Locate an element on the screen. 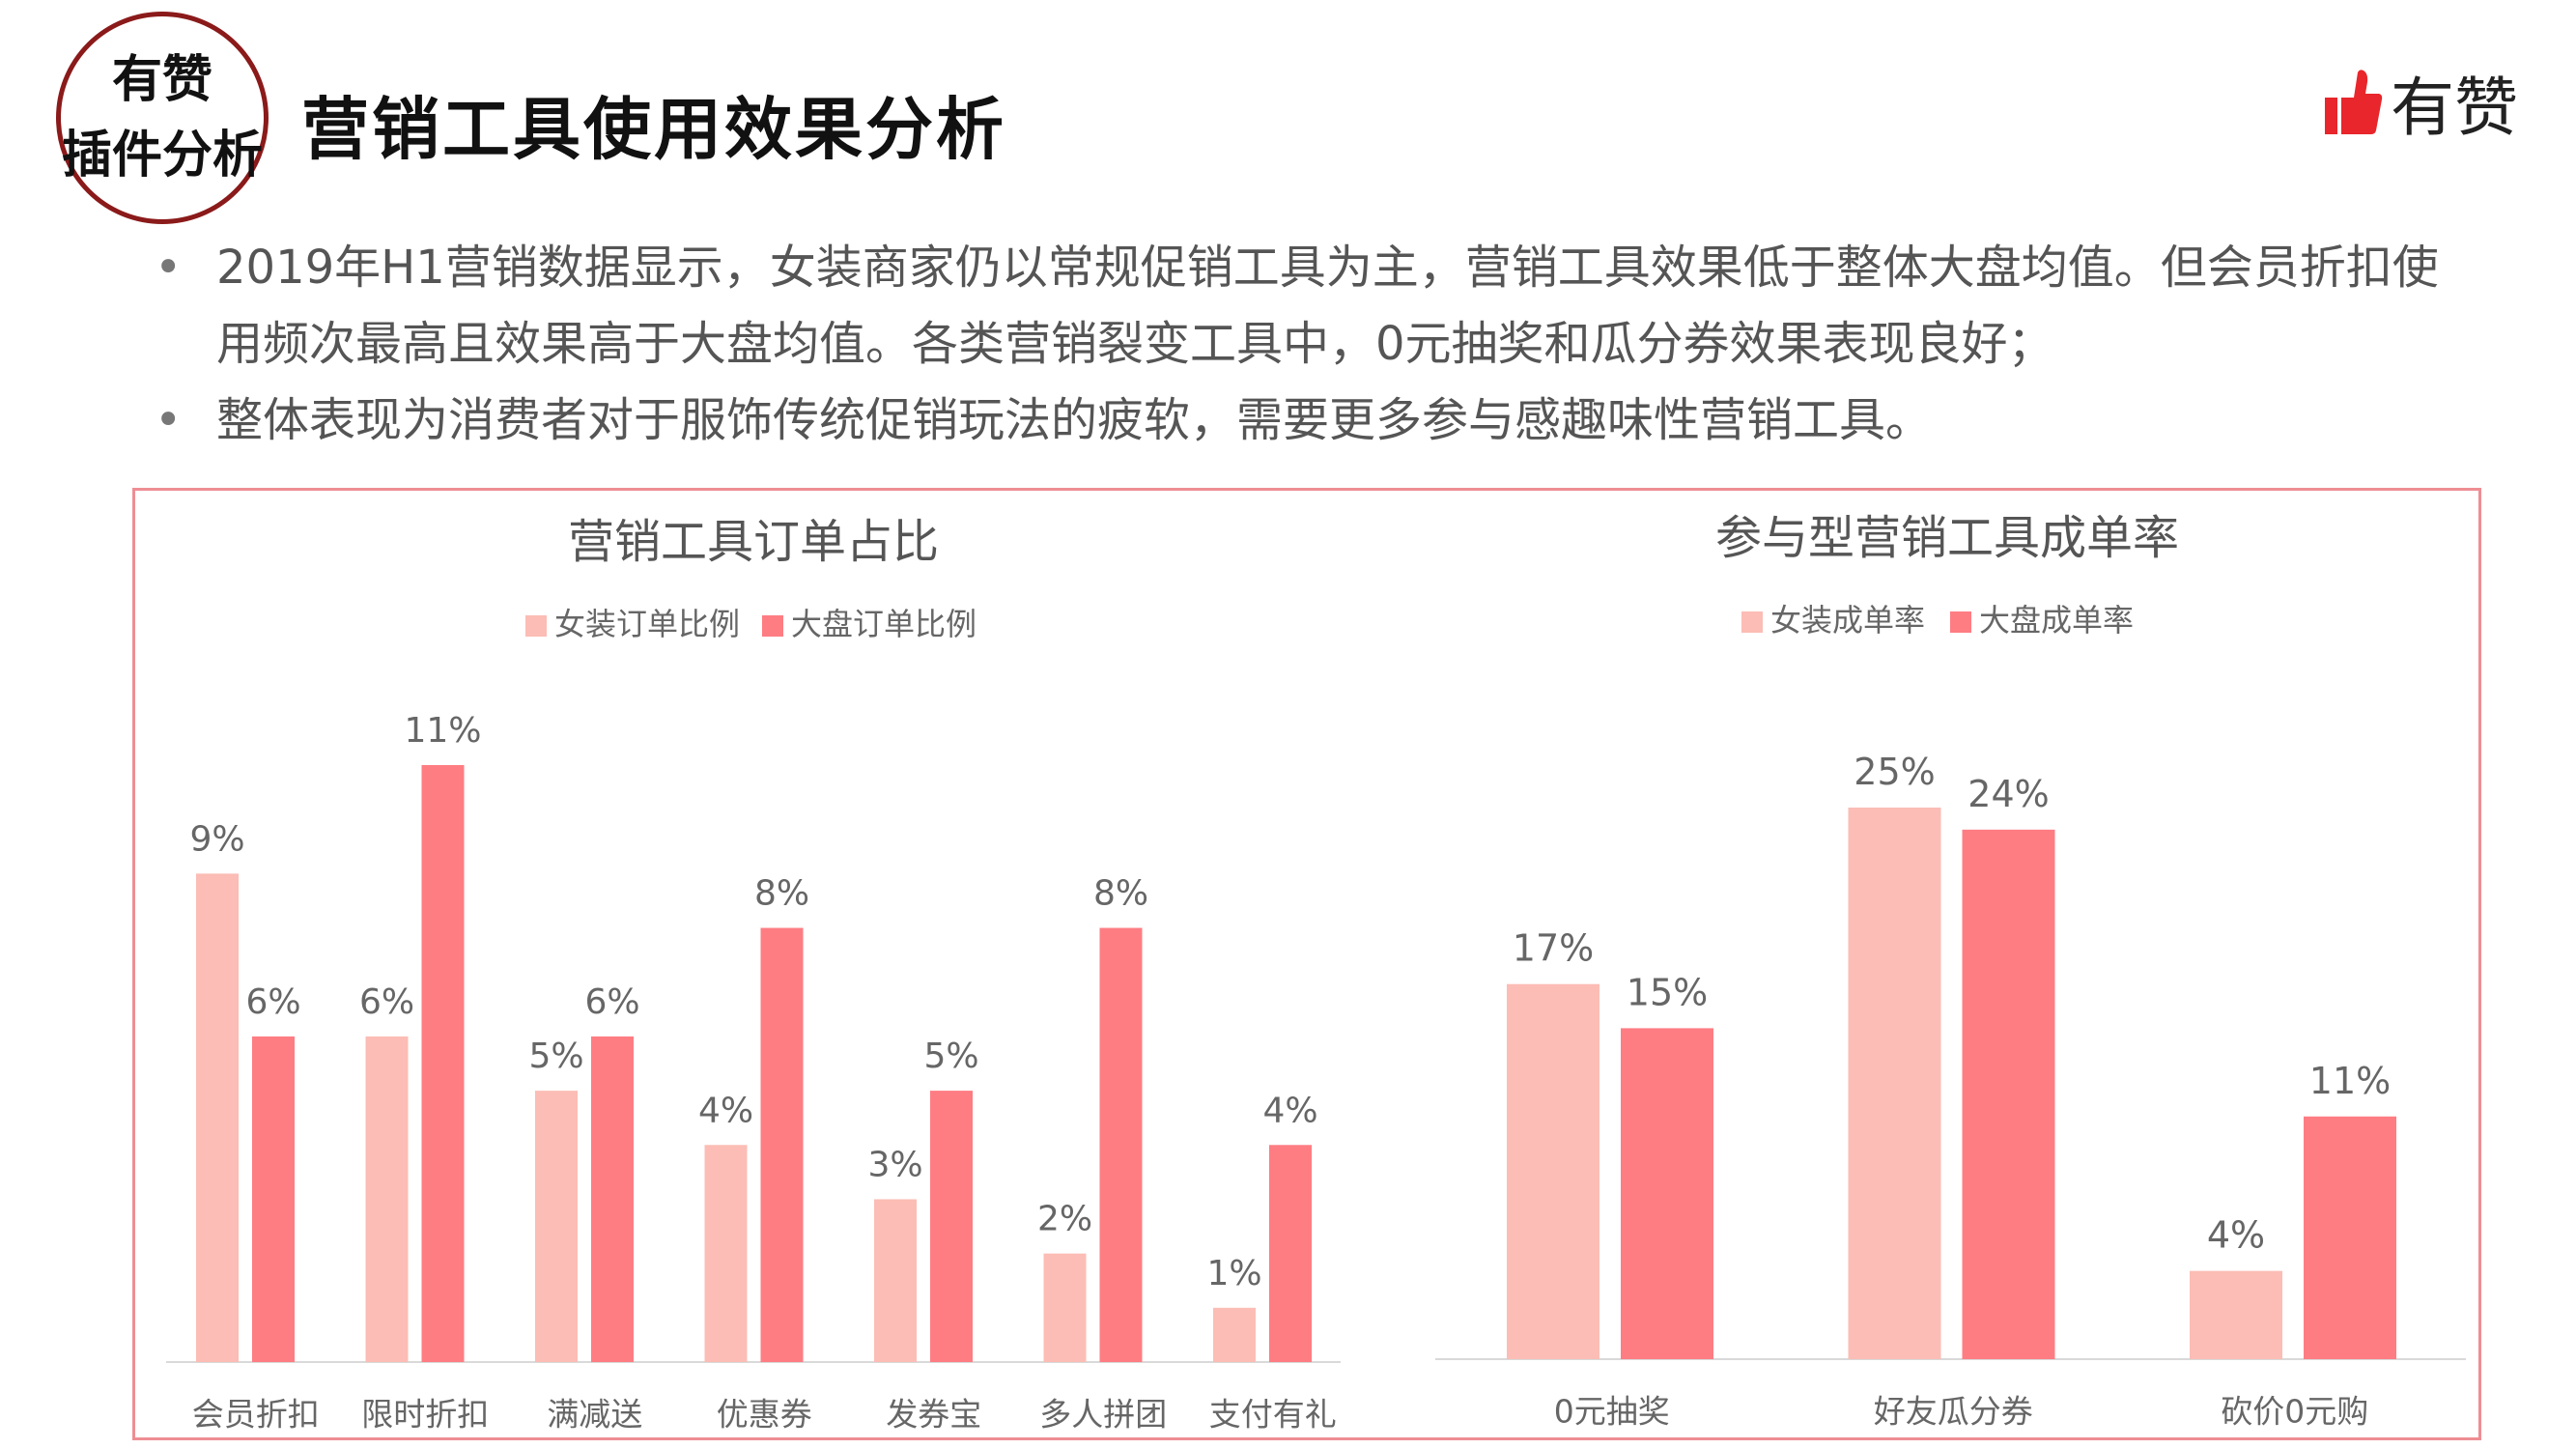 The height and width of the screenshot is (1449, 2576). bullet-text: 整体表现为消费者对于服饰传统促销玩法的疲软，需要更多参与感趣味性营销工具。 is located at coordinates (1074, 420).